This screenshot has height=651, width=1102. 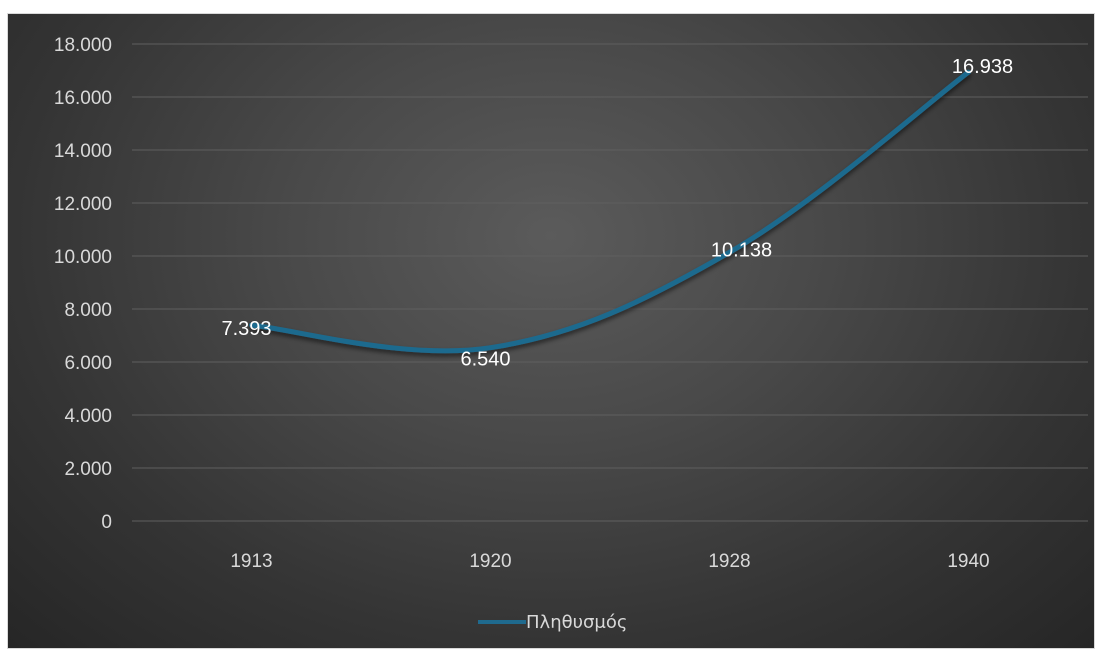 I want to click on data-label: 16.938, so click(x=982, y=67).